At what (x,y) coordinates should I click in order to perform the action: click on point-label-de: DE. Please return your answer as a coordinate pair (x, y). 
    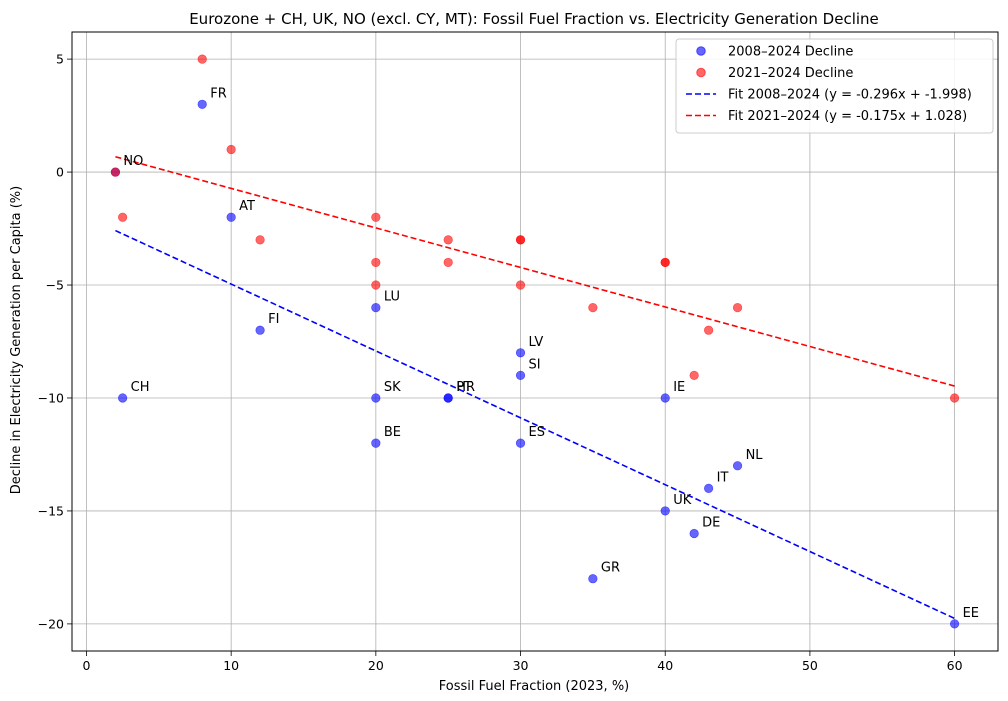
    Looking at the image, I should click on (711, 523).